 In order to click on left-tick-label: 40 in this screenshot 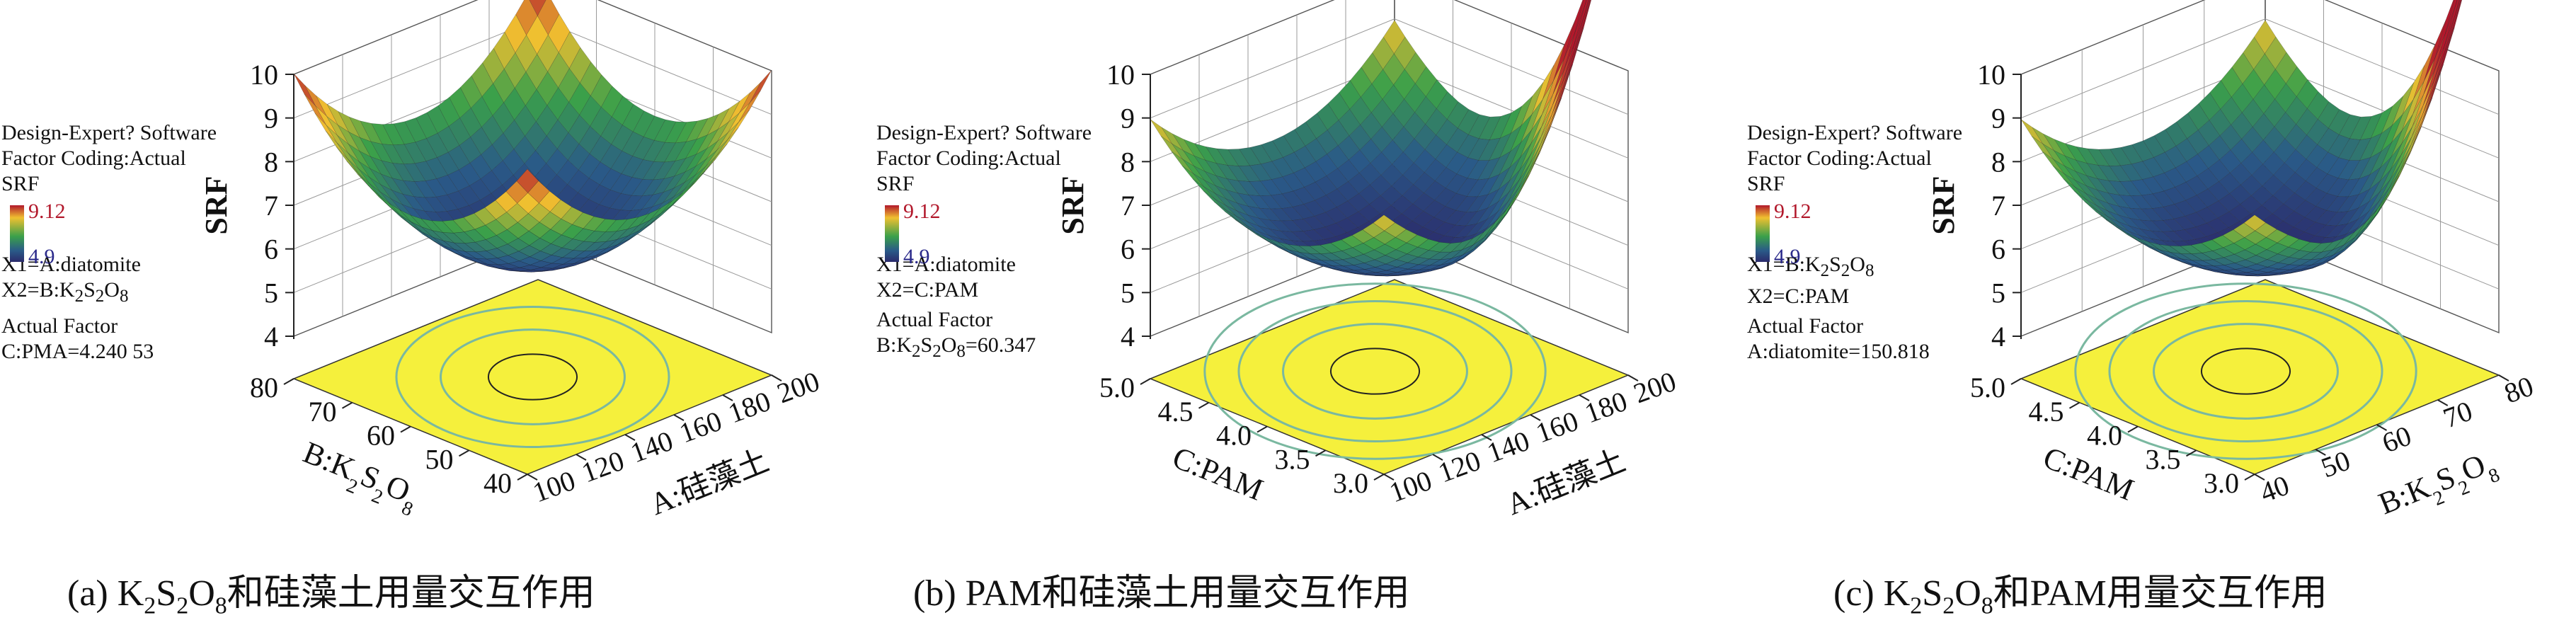, I will do `click(497, 483)`.